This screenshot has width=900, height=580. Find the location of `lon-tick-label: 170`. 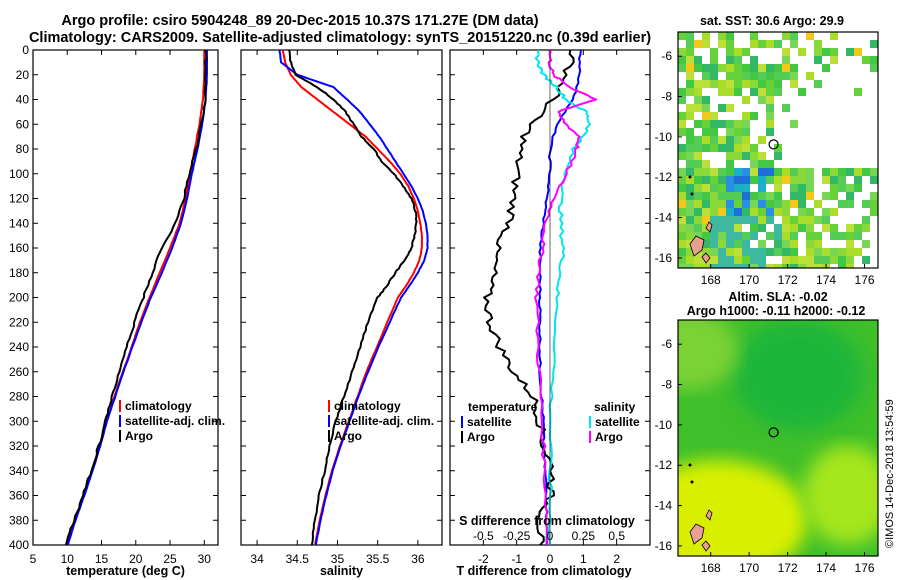

lon-tick-label: 170 is located at coordinates (749, 568).